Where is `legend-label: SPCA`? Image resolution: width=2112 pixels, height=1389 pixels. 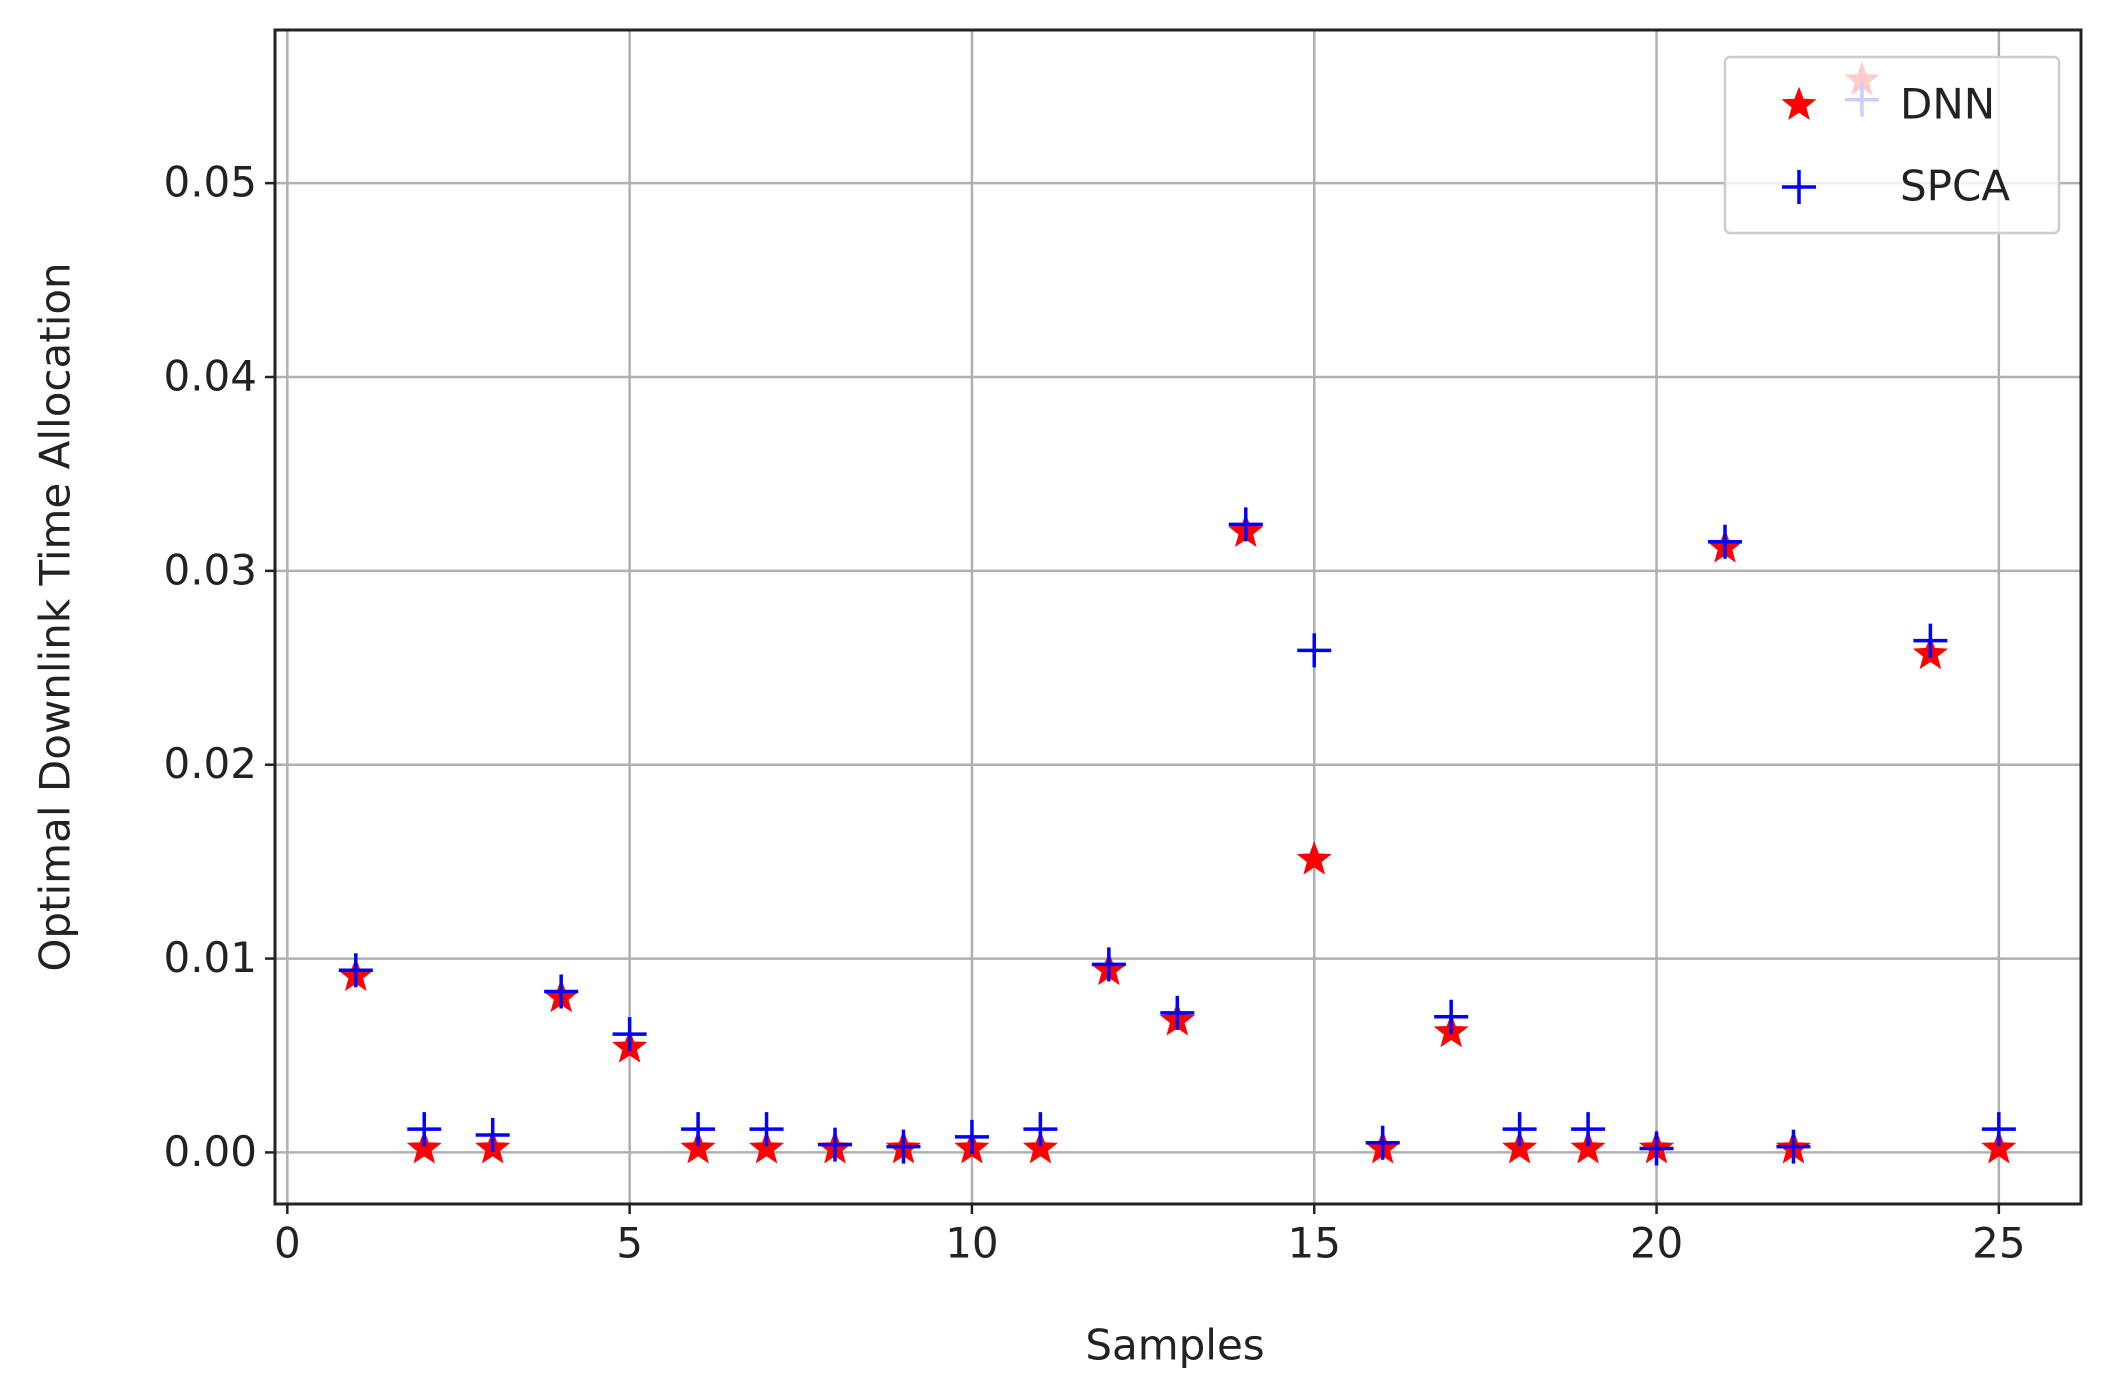 legend-label: SPCA is located at coordinates (1955, 186).